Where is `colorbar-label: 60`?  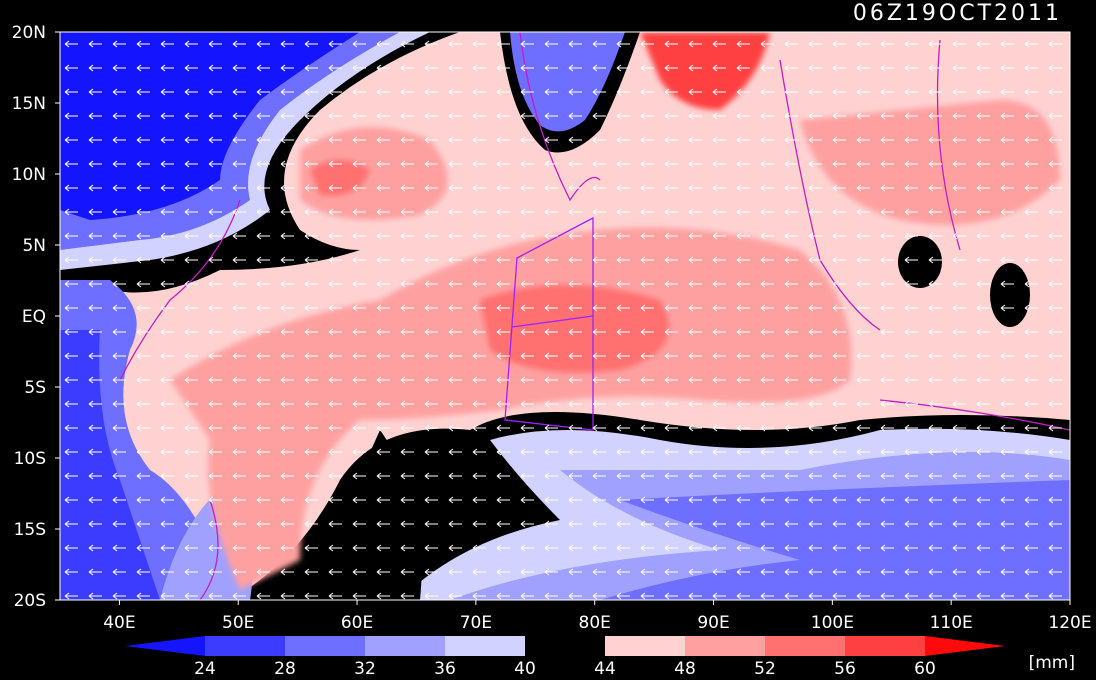
colorbar-label: 60 is located at coordinates (925, 669).